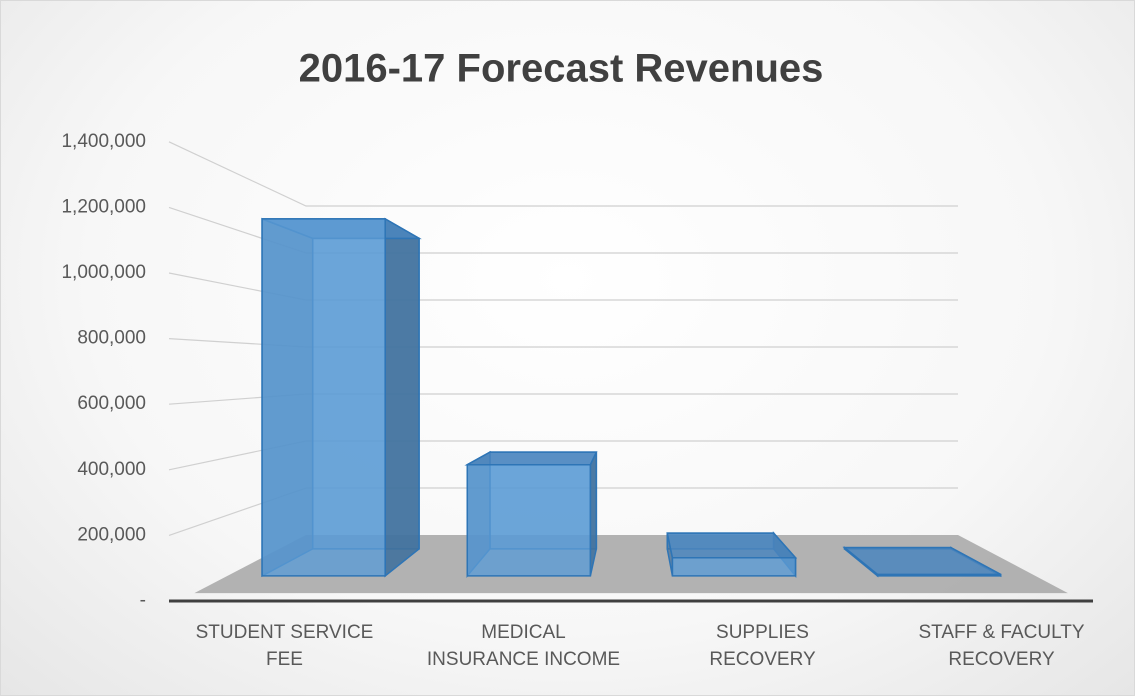 This screenshot has height=696, width=1135. What do you see at coordinates (111, 534) in the screenshot?
I see `y-tick-label: 200,000` at bounding box center [111, 534].